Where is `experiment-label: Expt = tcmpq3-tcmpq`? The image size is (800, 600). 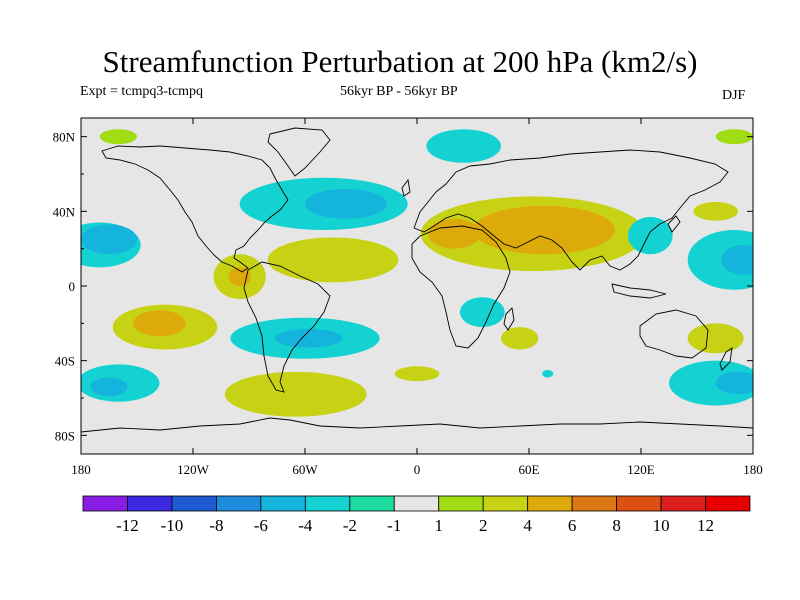
experiment-label: Expt = tcmpq3-tcmpq is located at coordinates (141, 91).